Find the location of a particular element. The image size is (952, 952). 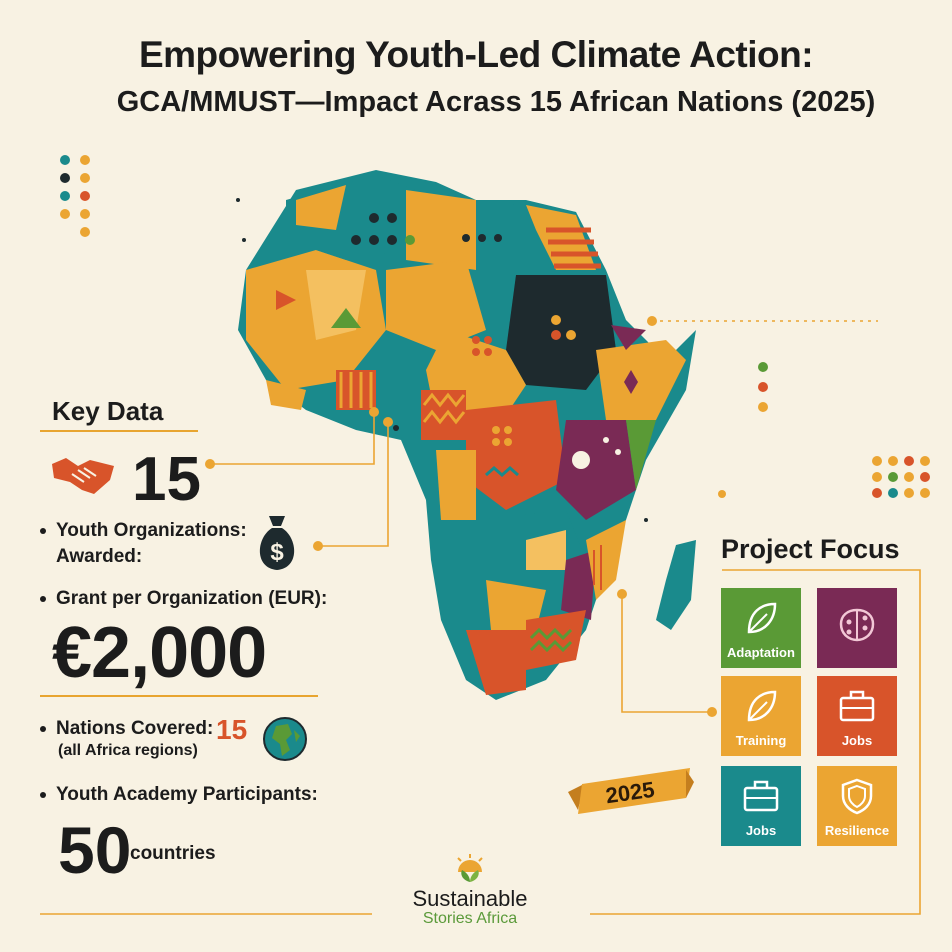

money-bag-icon: $ is located at coordinates (277, 543).